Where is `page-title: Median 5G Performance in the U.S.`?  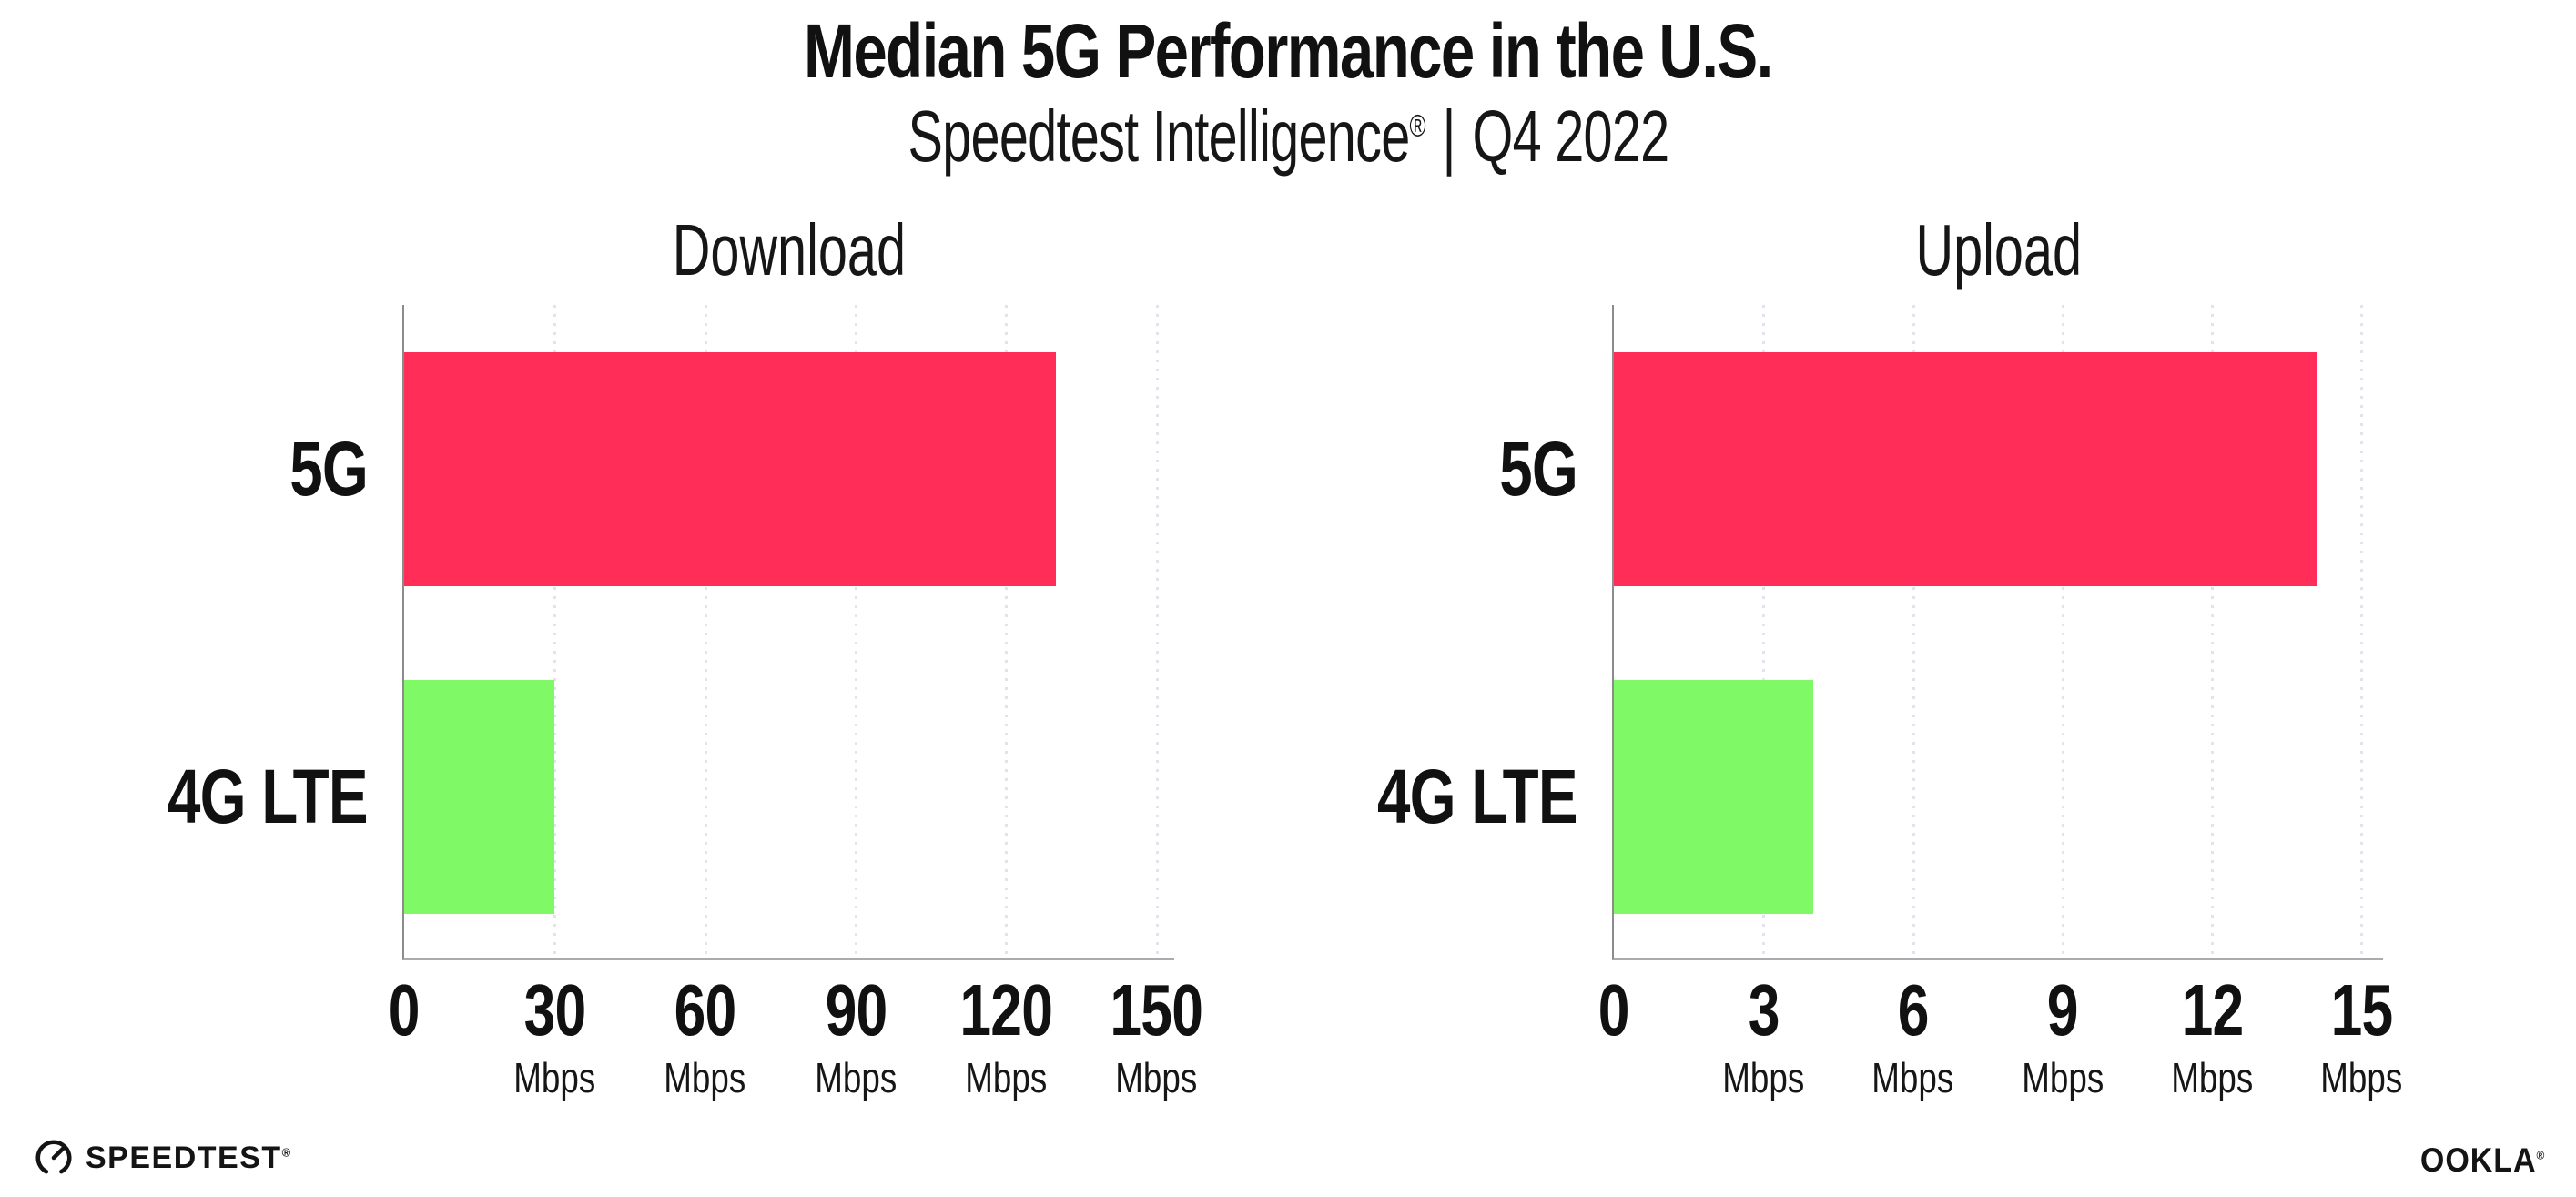
page-title: Median 5G Performance in the U.S. is located at coordinates (1288, 51).